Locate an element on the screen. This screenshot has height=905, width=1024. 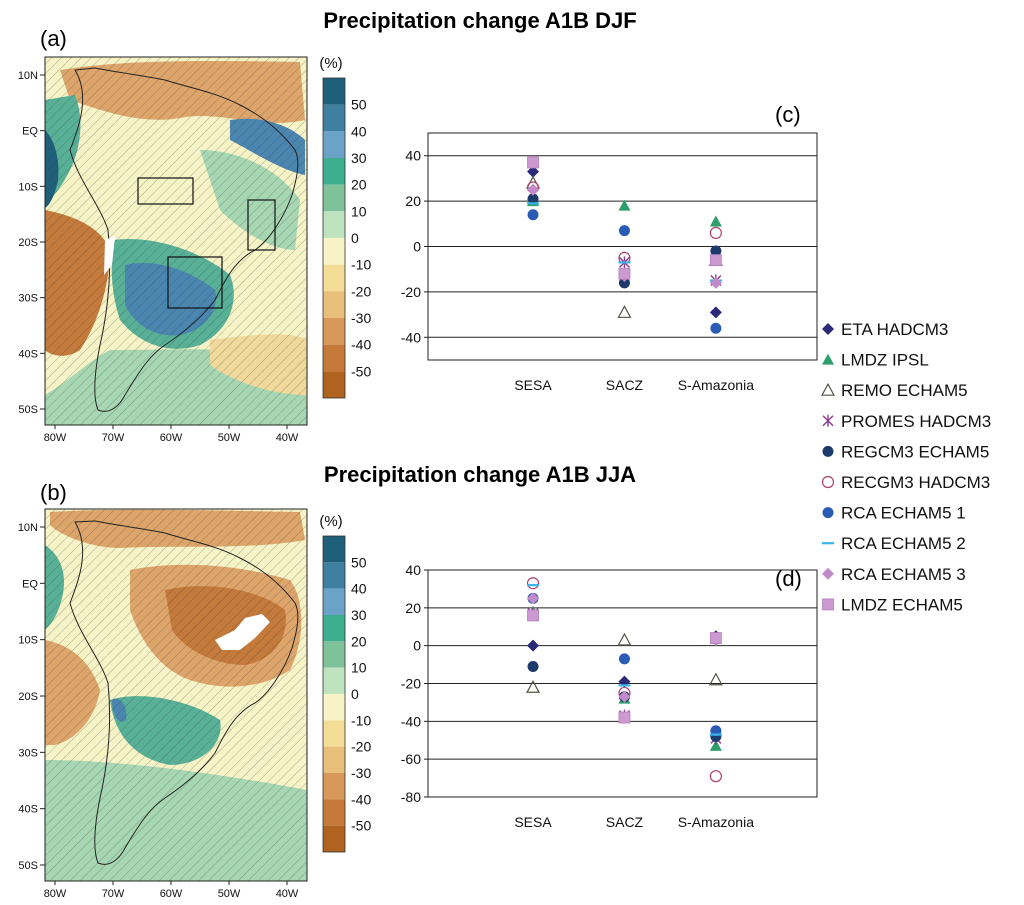
c-point-recgm3-hadcm3 is located at coordinates (715, 232).